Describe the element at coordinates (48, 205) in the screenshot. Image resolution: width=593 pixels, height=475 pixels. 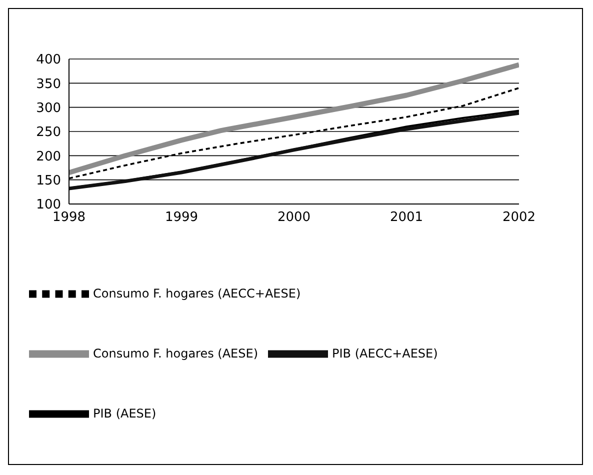
I see `y-tick-label: 100` at that location.